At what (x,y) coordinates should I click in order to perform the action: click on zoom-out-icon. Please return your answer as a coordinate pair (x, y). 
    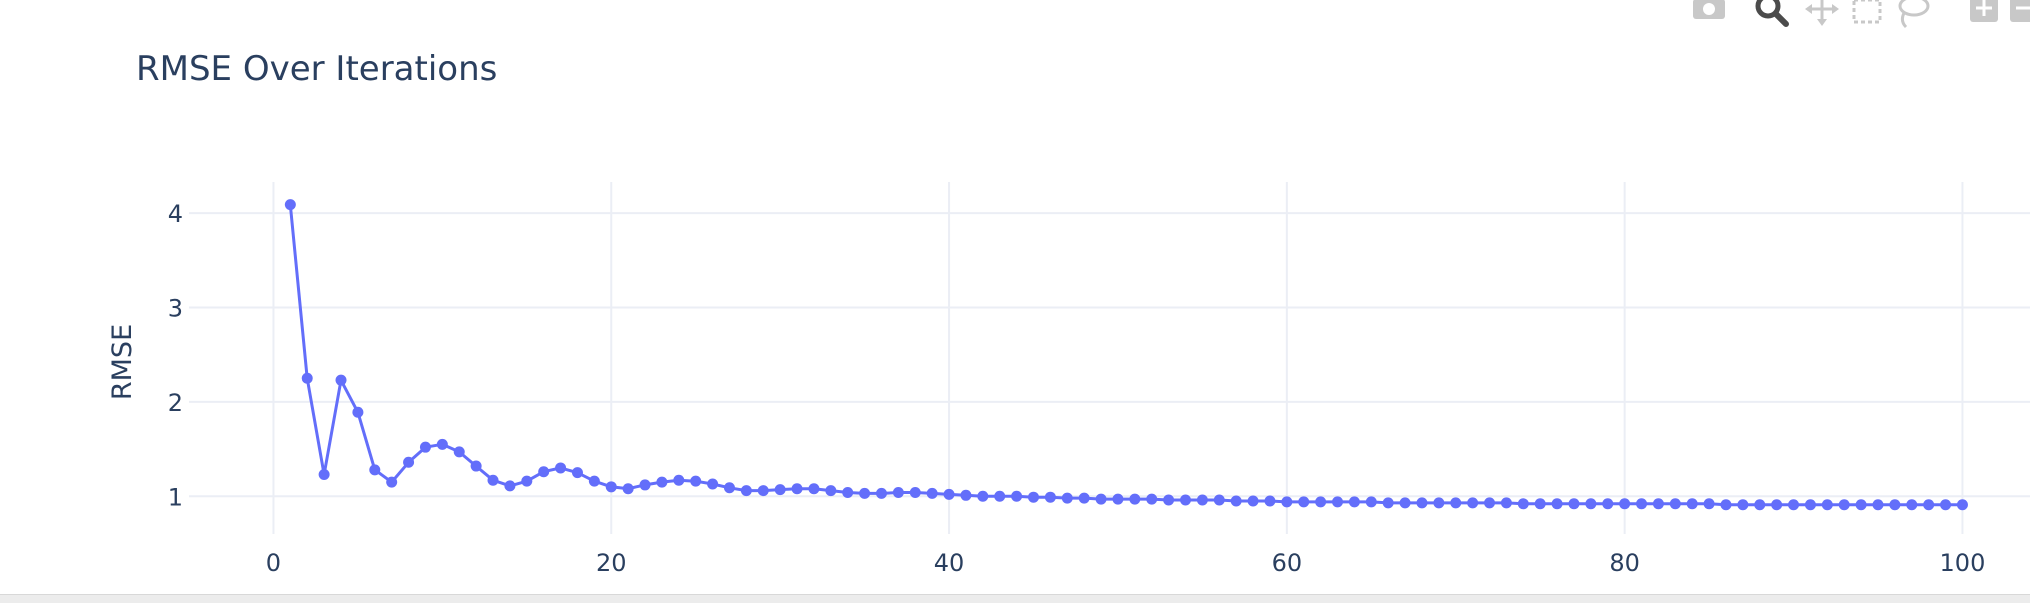
    Looking at the image, I should click on (2020, 11).